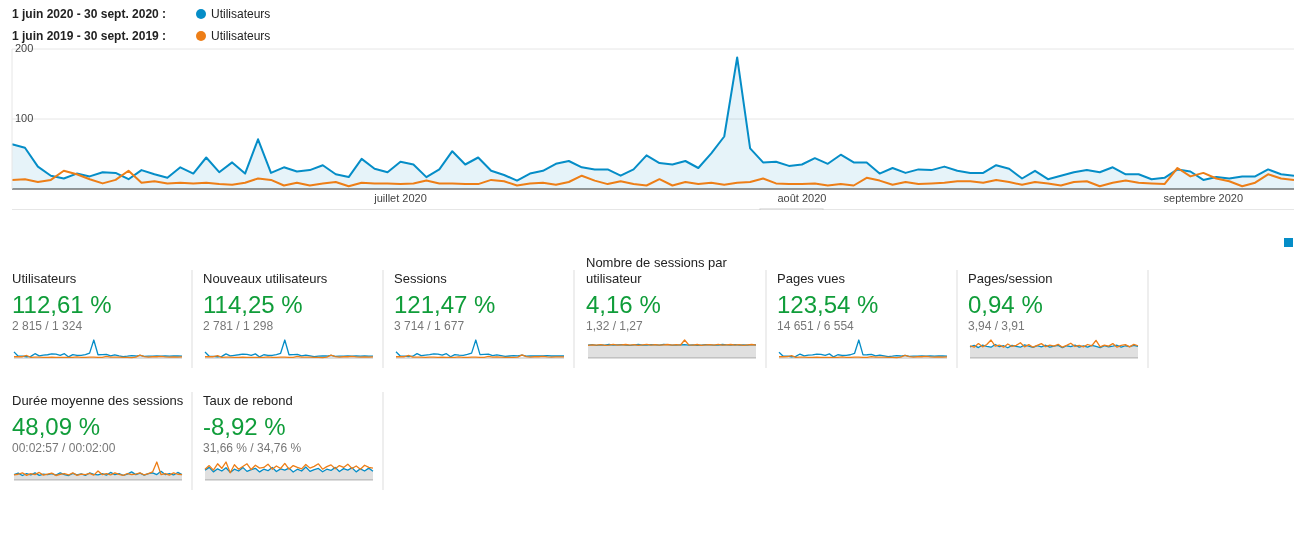 Image resolution: width=1294 pixels, height=539 pixels. Describe the element at coordinates (802, 198) in the screenshot. I see `x-tick-label: août 2020` at that location.